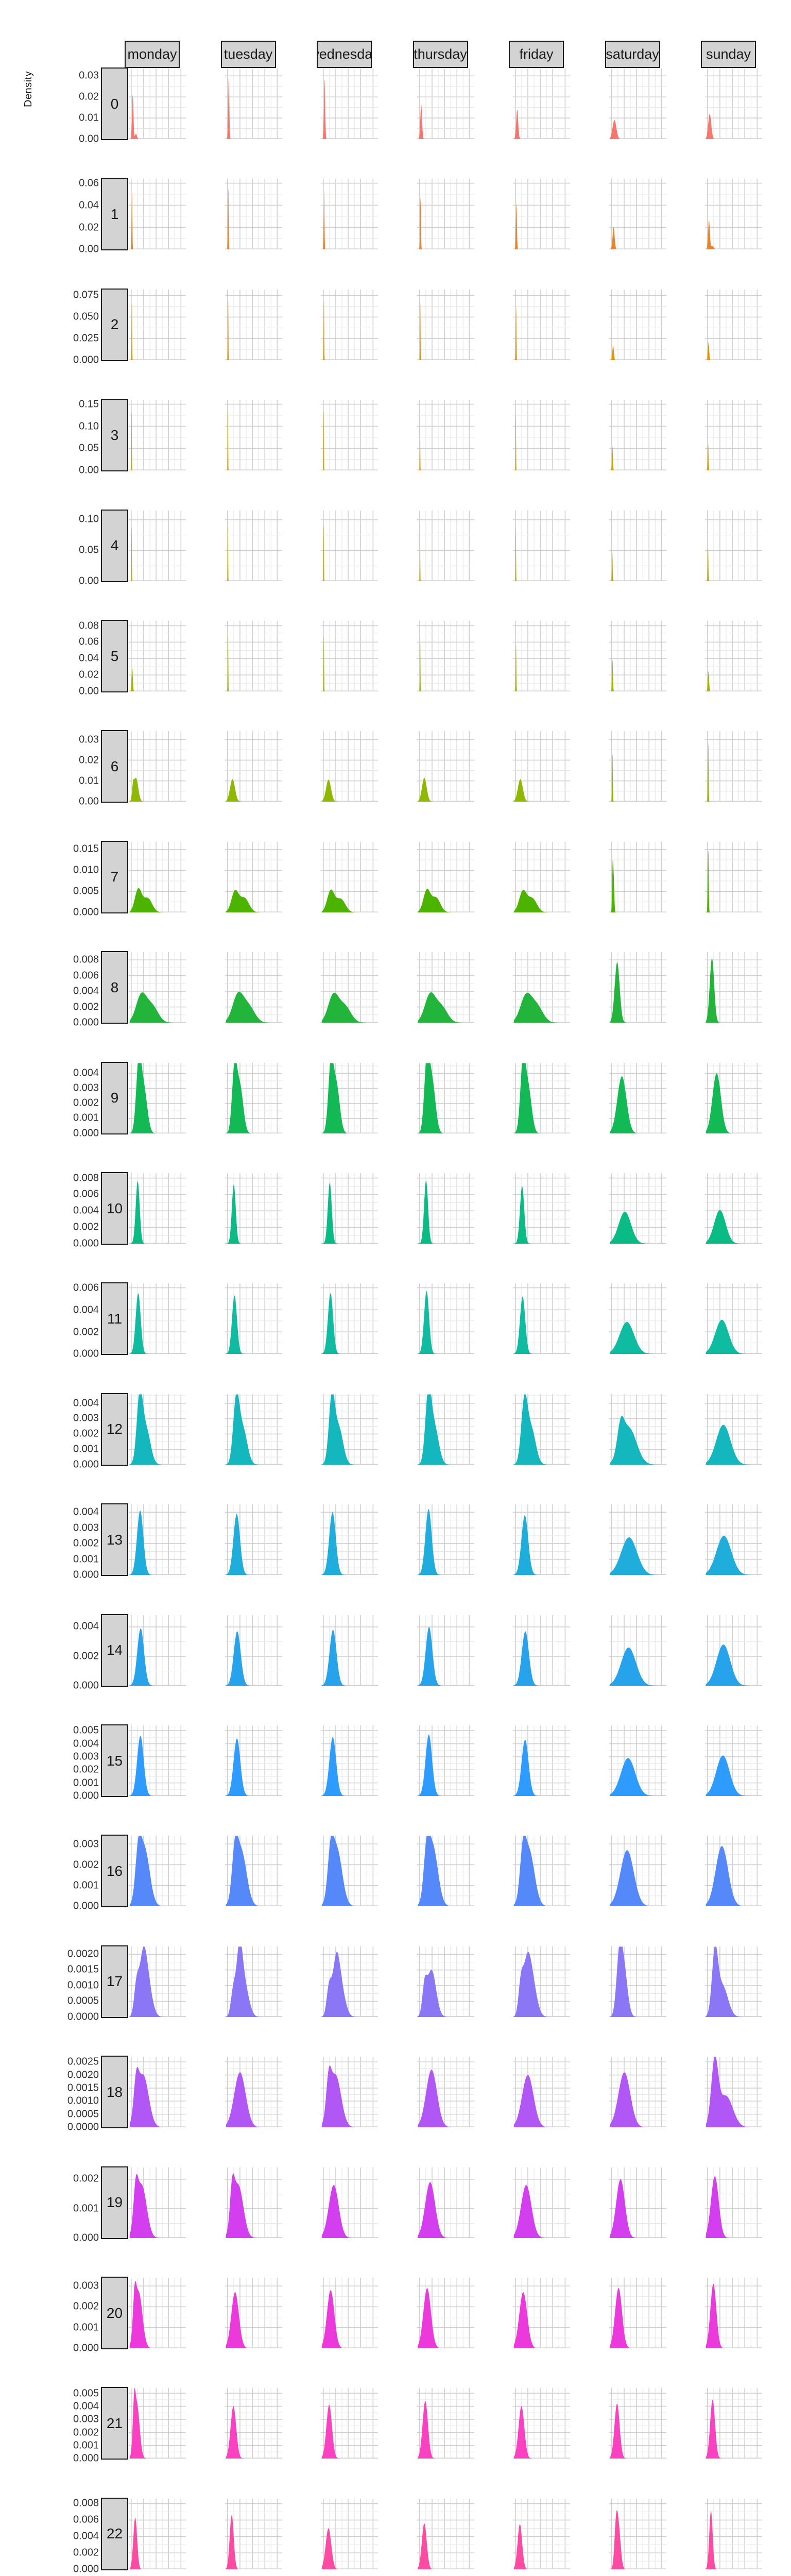 This screenshot has height=2576, width=791. Describe the element at coordinates (637, 1539) in the screenshot. I see `density-panel-h13-saturday` at that location.